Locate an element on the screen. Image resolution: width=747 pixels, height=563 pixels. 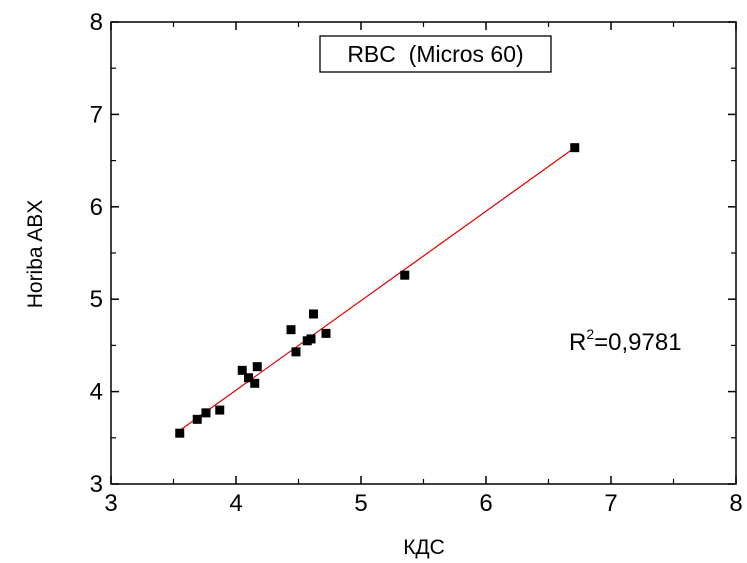
legend-frame is located at coordinates (435, 54).